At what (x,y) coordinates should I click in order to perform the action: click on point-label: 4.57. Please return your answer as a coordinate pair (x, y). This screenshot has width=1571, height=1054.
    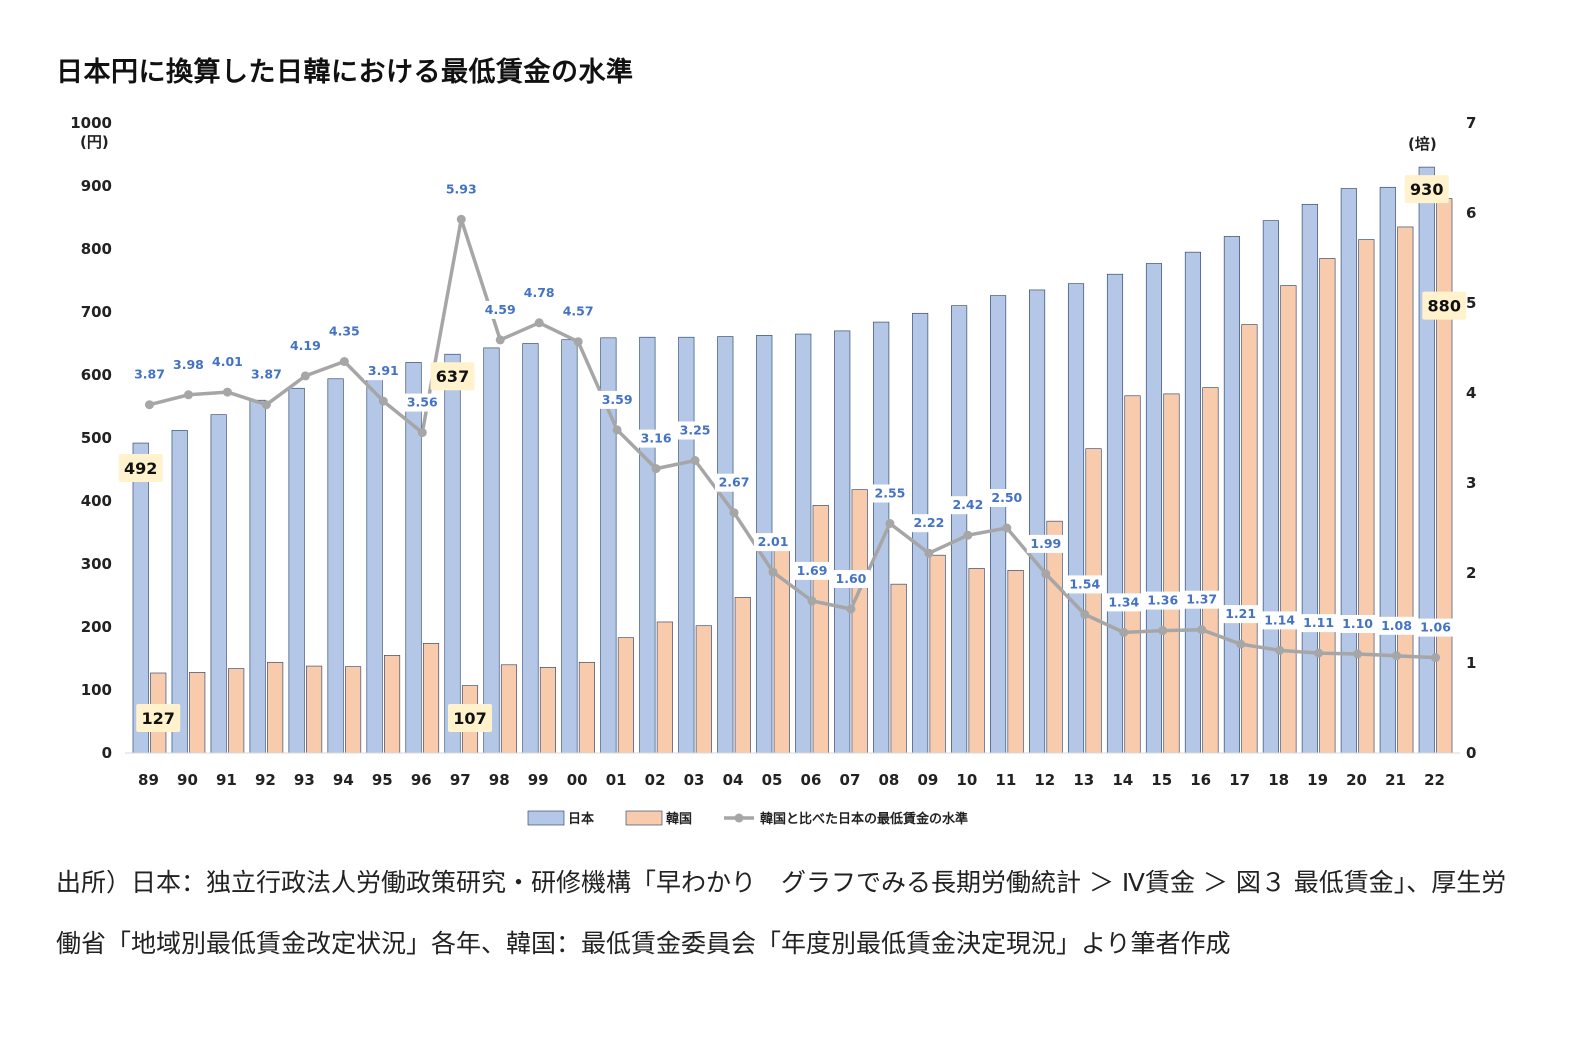
    Looking at the image, I should click on (578, 311).